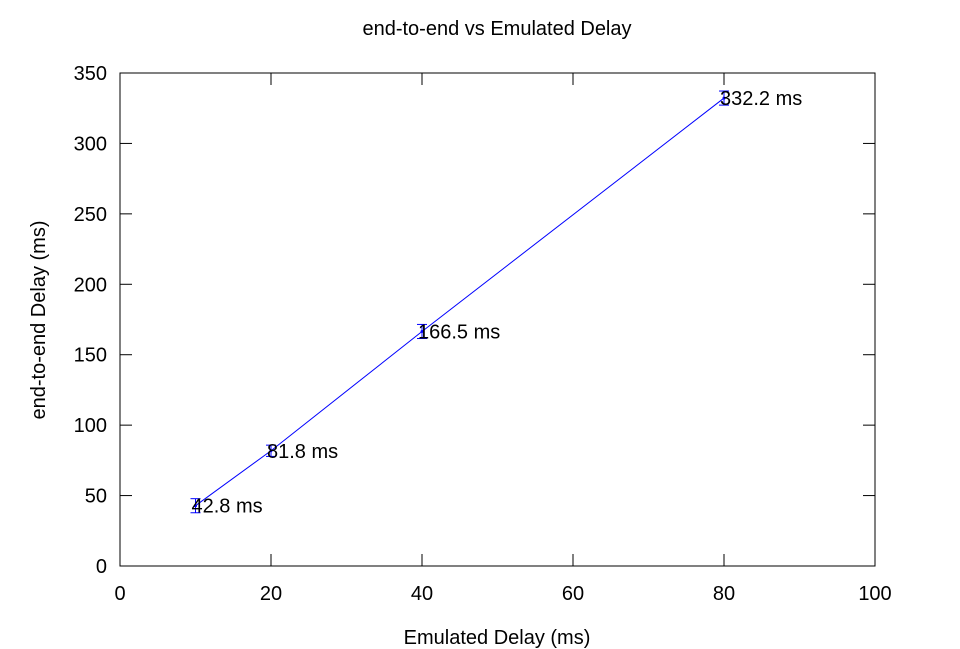  I want to click on y-tick-label: 200, so click(90, 285).